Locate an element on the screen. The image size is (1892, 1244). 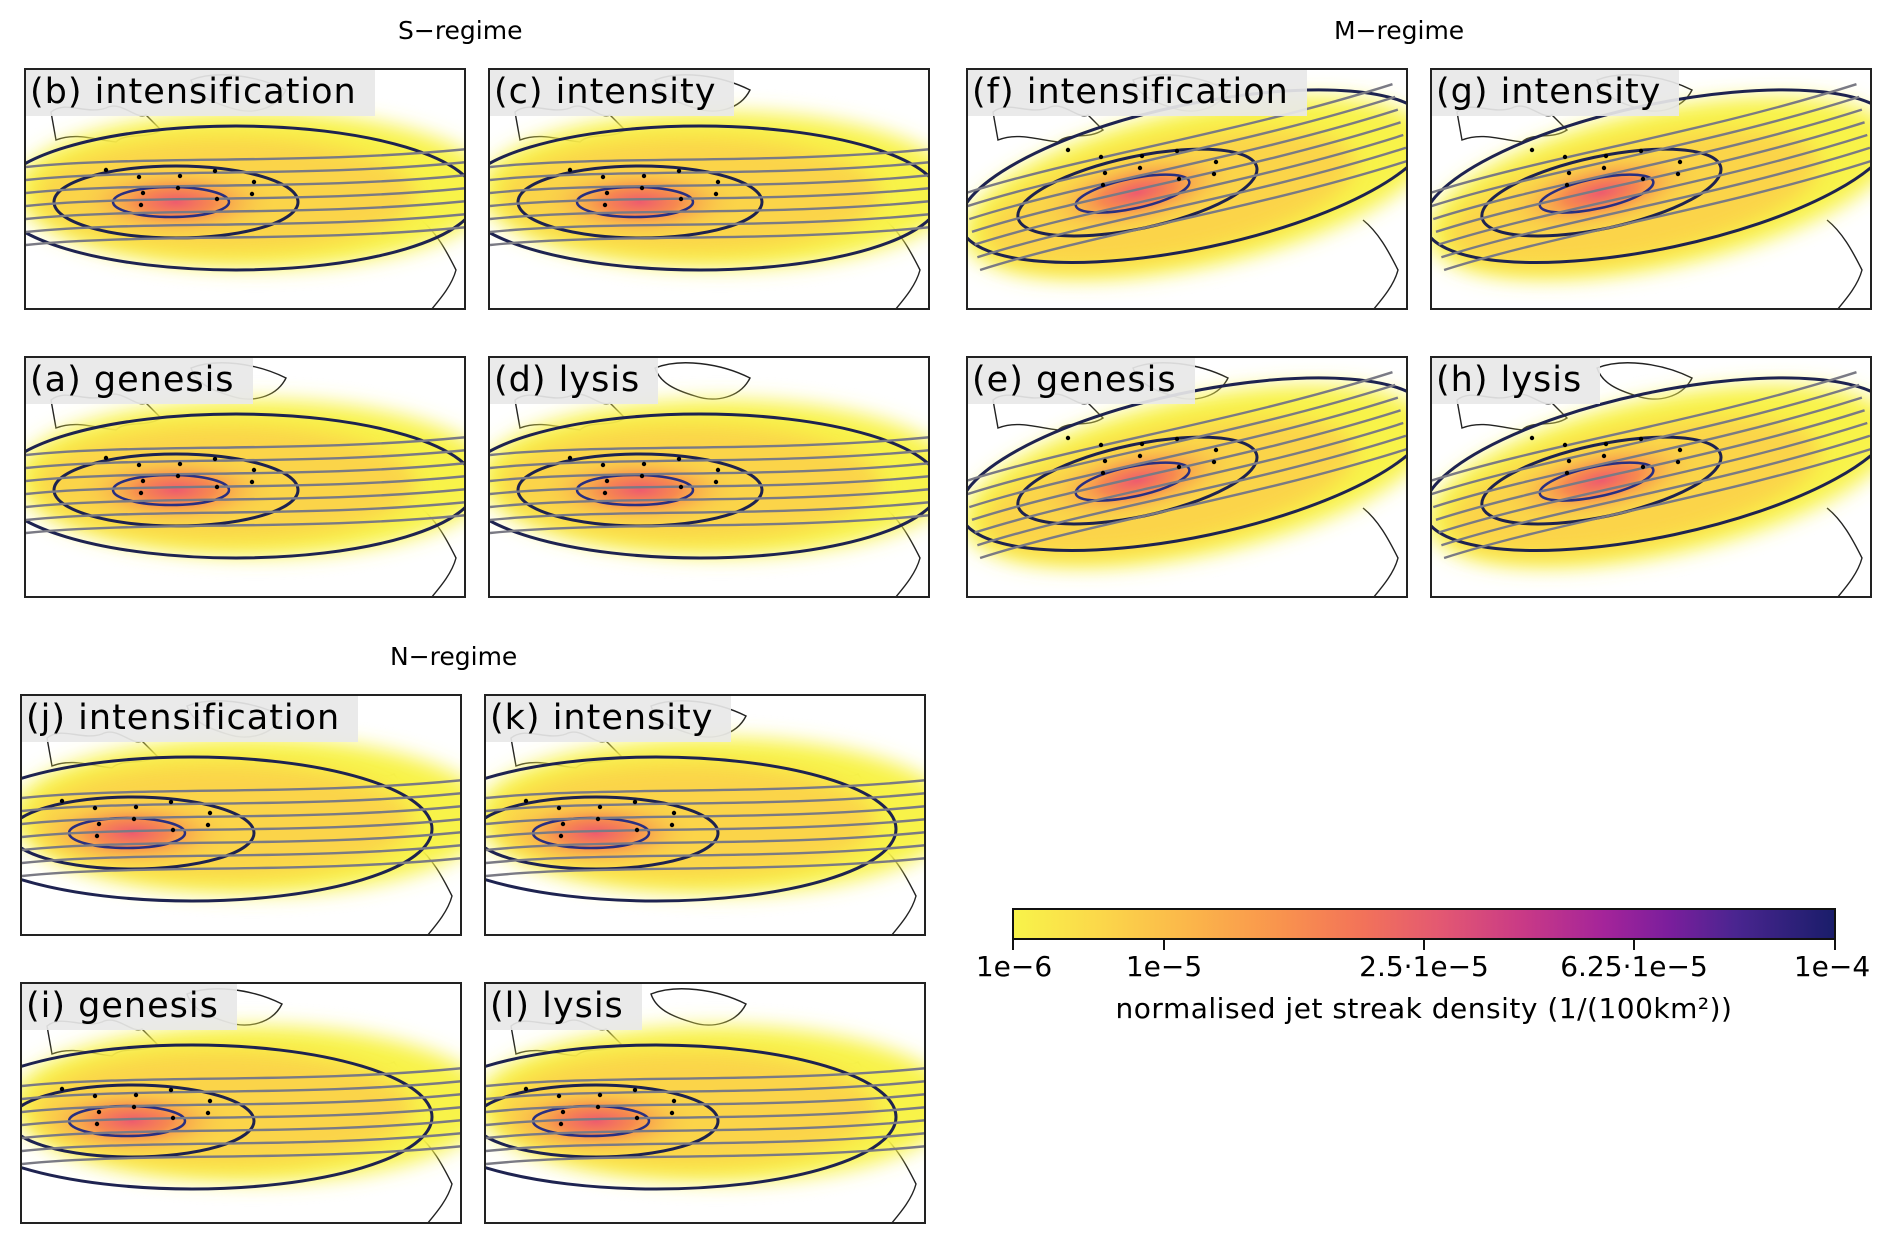
panel-g-intensity: (g) intensity is located at coordinates (1651, 189).